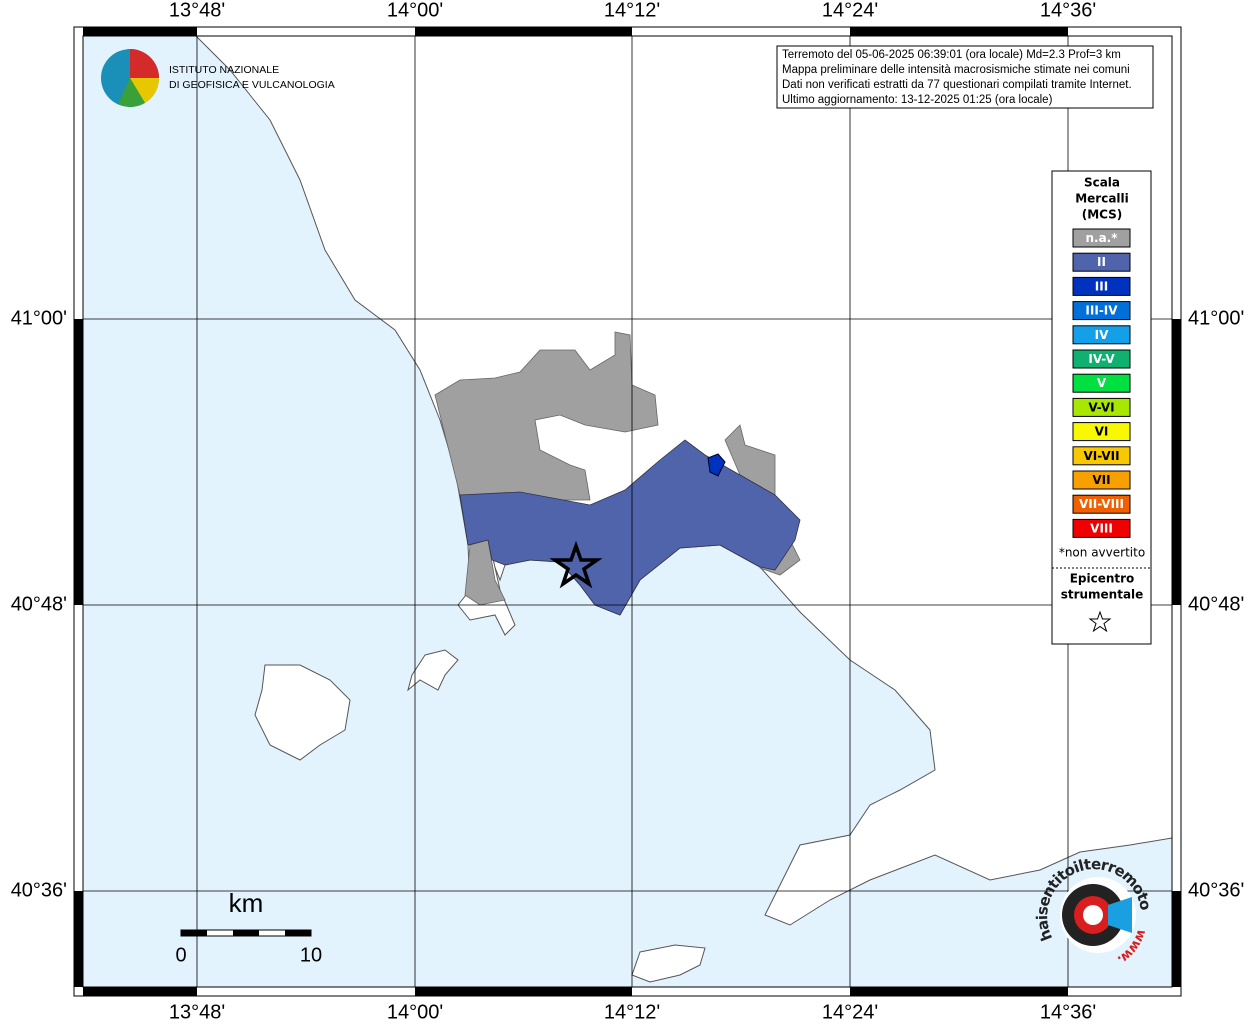 Image resolution: width=1254 pixels, height=1024 pixels. What do you see at coordinates (1102, 199) in the screenshot?
I see `legend-title: Mercalli` at bounding box center [1102, 199].